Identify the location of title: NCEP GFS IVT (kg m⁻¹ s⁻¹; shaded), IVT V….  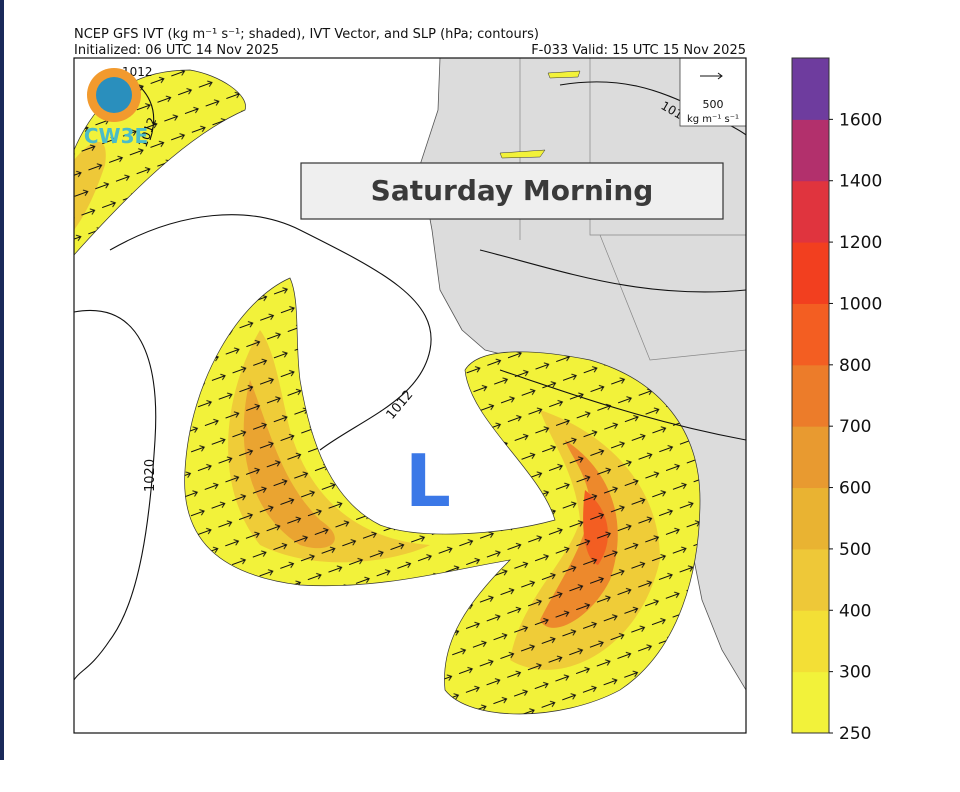
(306, 34).